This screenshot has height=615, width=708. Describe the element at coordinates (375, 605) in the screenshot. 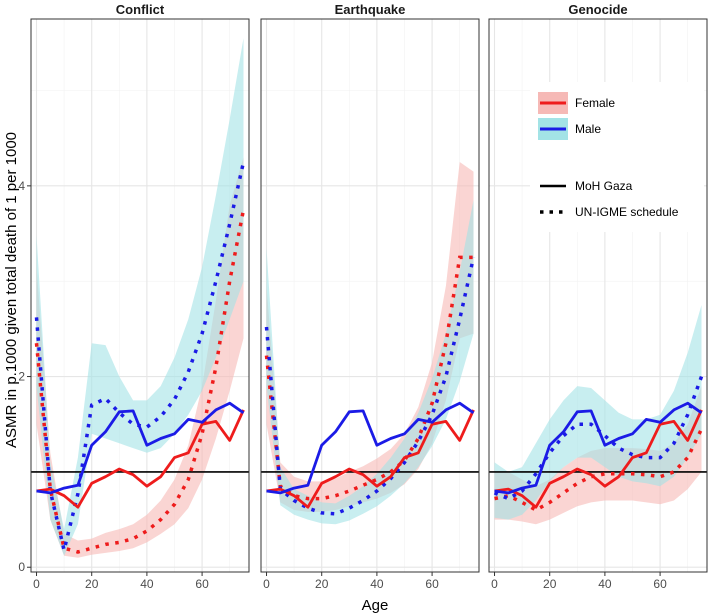

I see `x-axis-title: Age` at that location.